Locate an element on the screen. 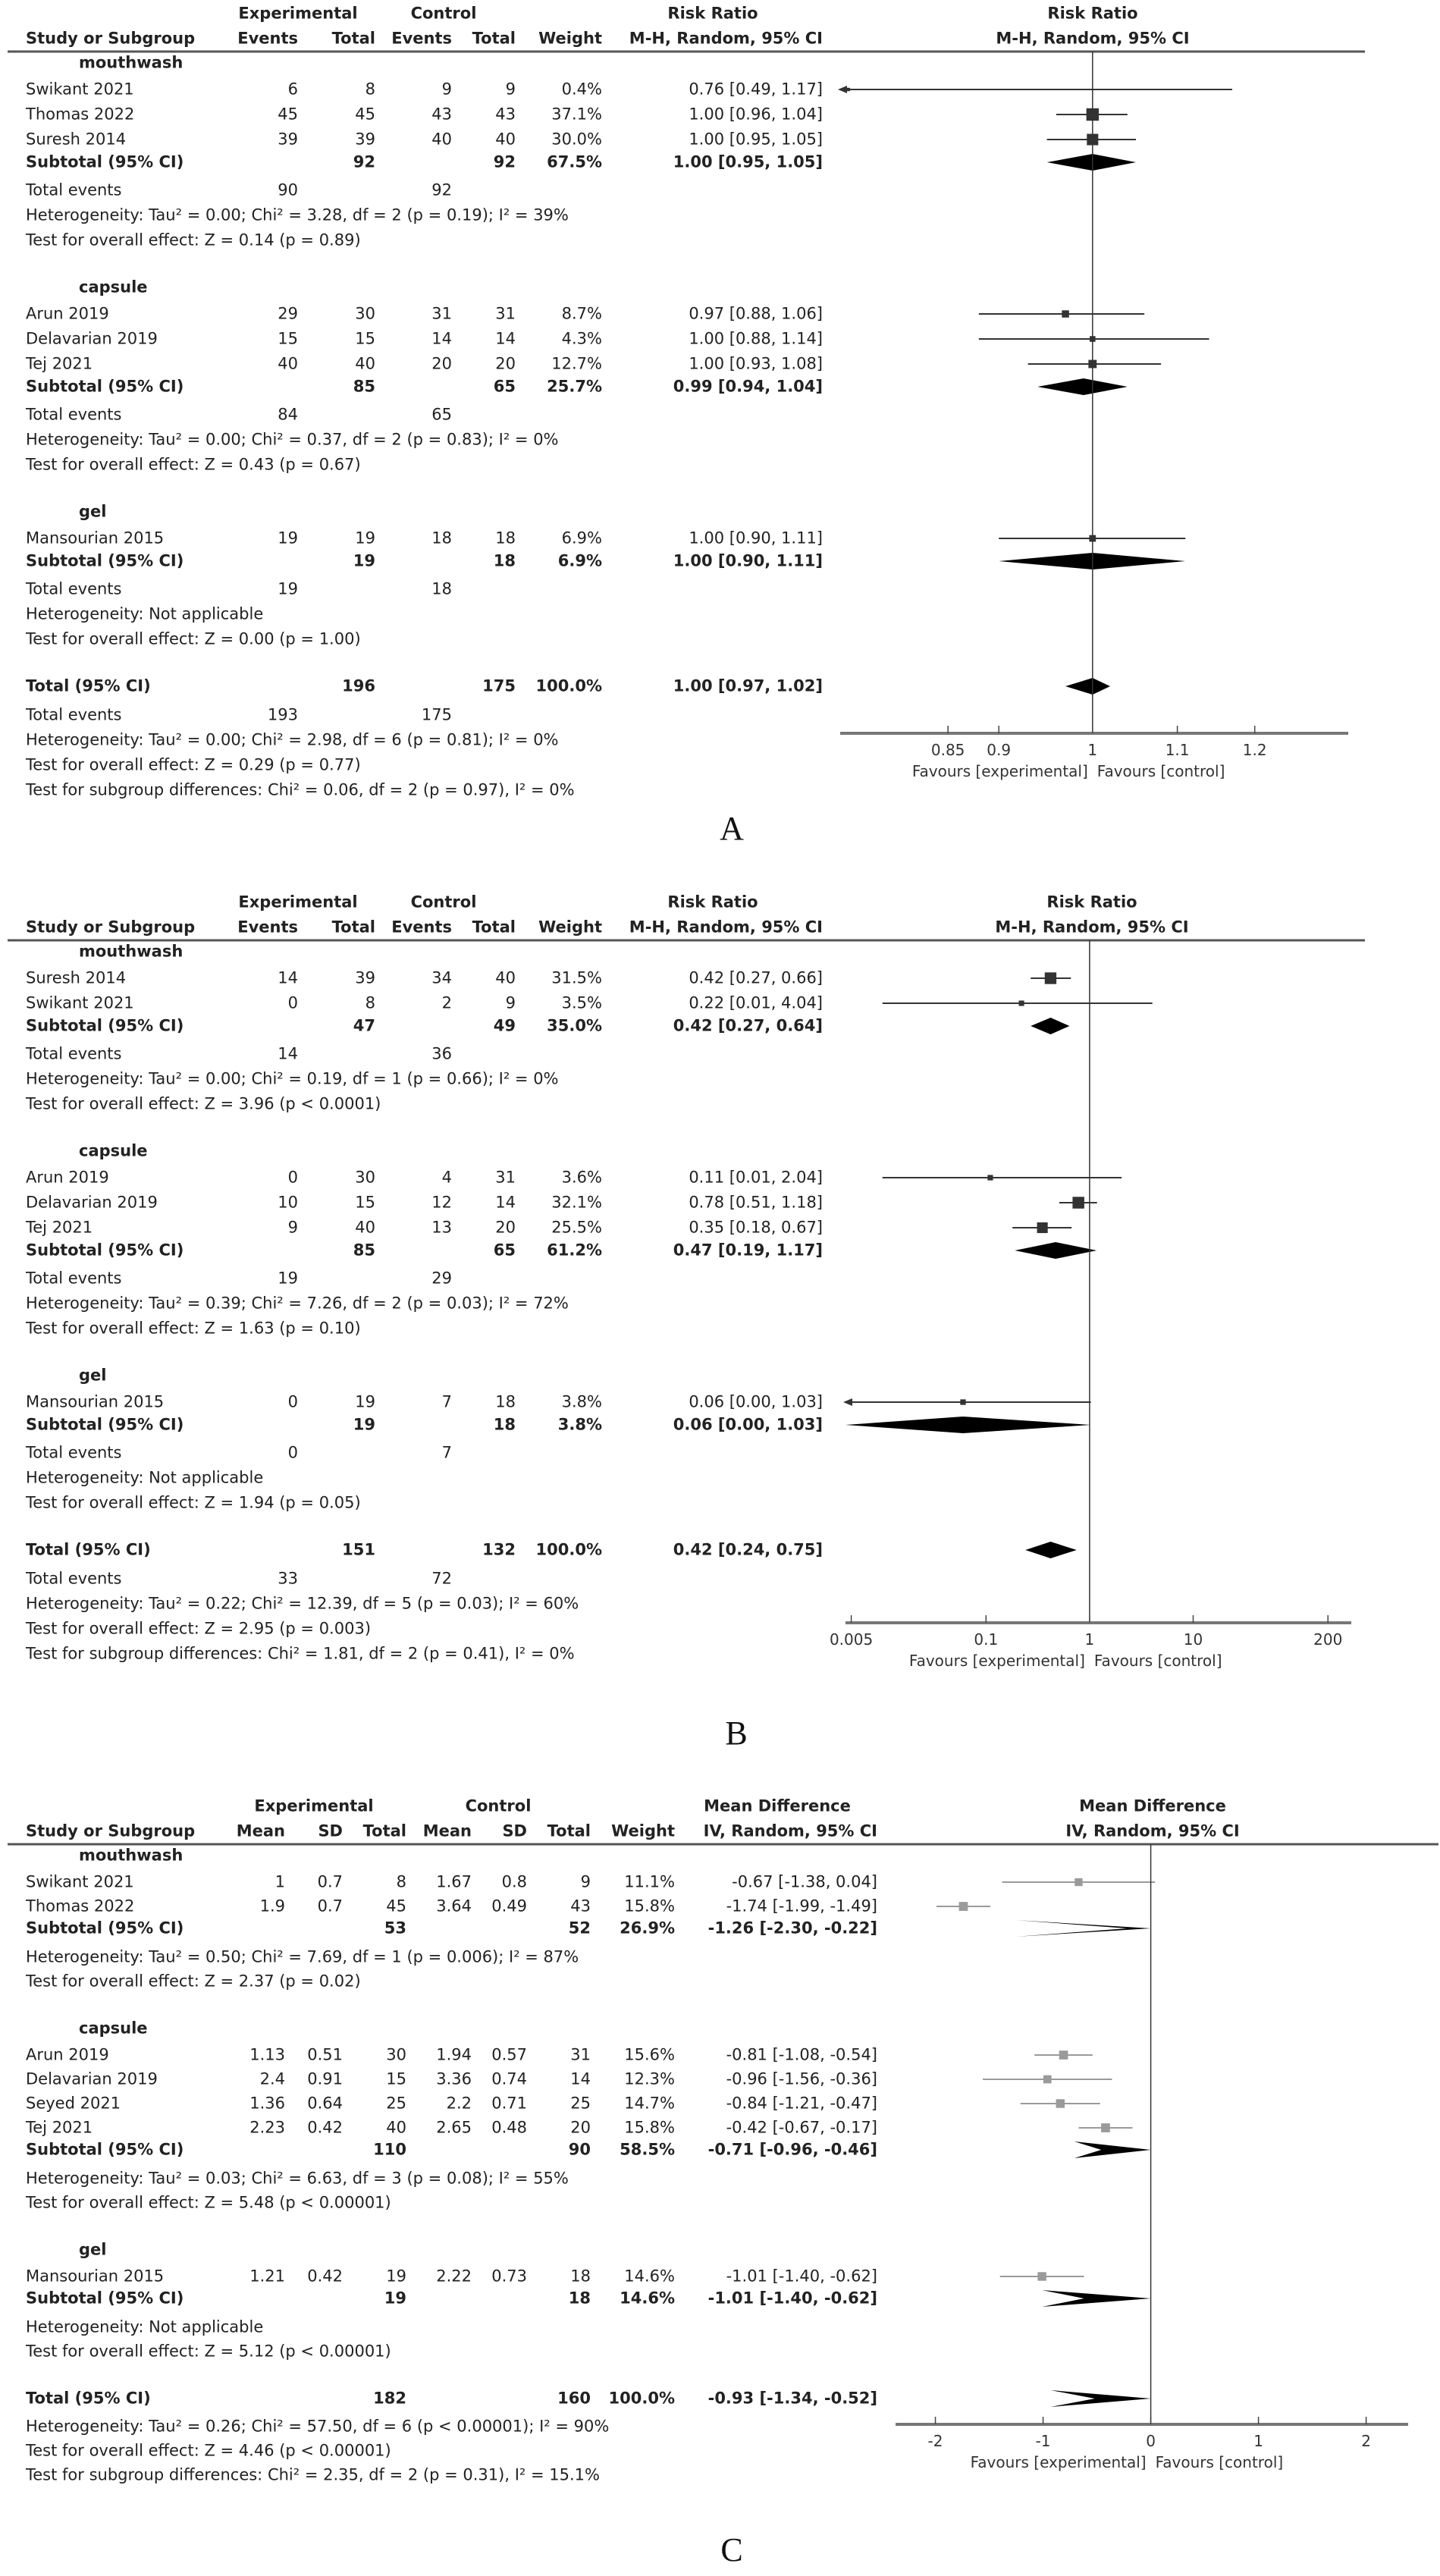 Image resolution: width=1440 pixels, height=2576 pixels. subtotal-ci: 1.00 [0.95, 1.05] is located at coordinates (748, 161).